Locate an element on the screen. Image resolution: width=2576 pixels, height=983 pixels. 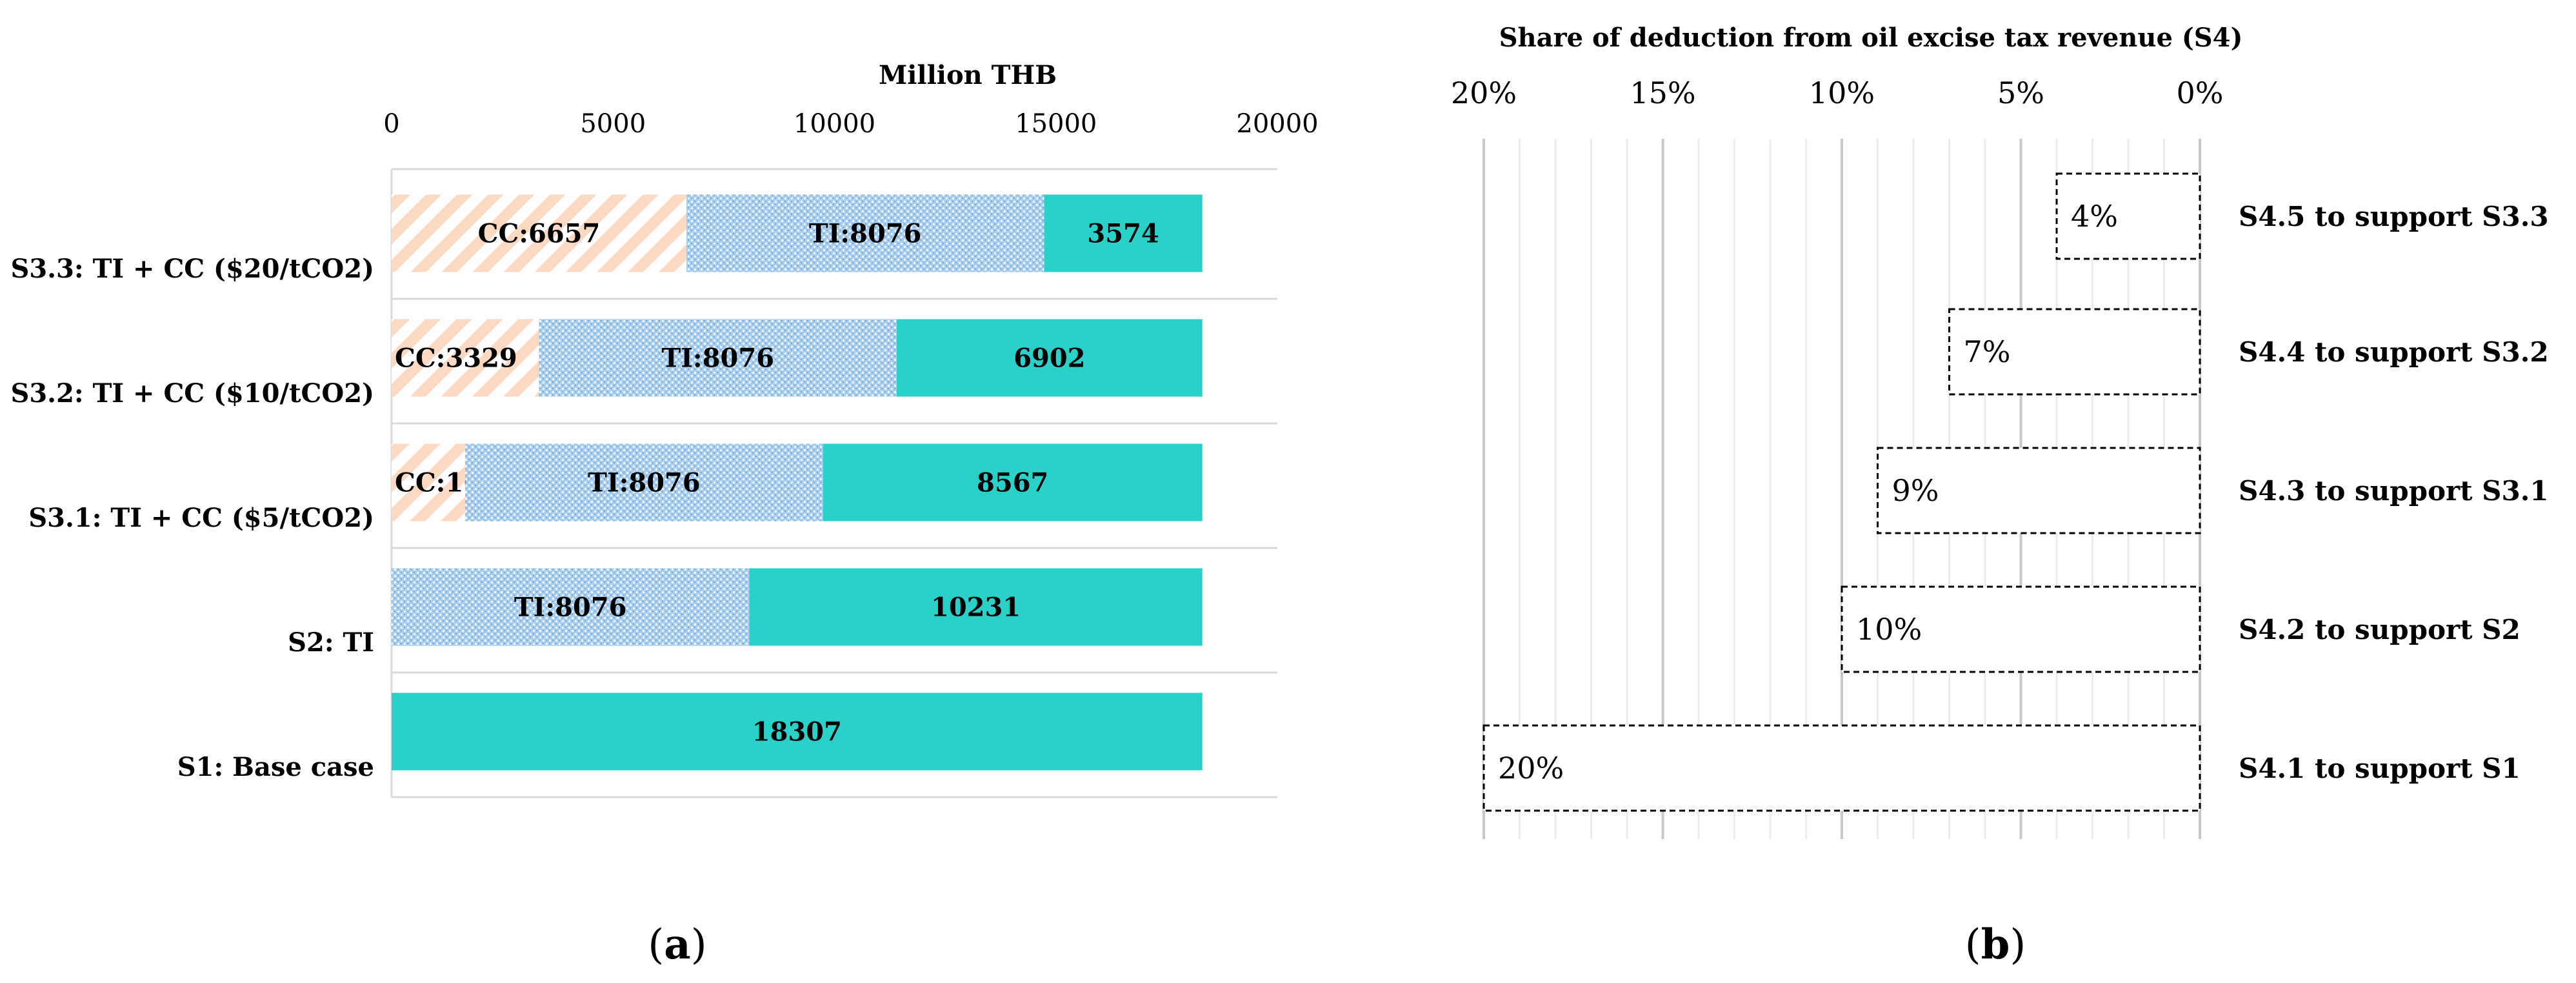
panel-b-category-label: S4.3 to support S3.1 is located at coordinates (2394, 491).